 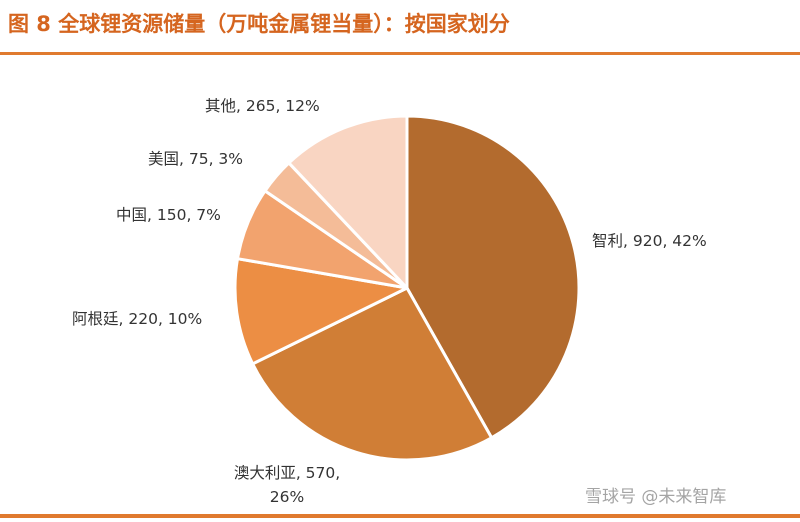 I want to click on bottom-rule, so click(x=400, y=516).